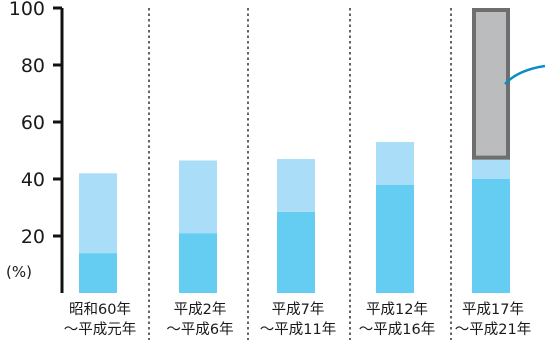 This screenshot has height=343, width=545. Describe the element at coordinates (27, 10) in the screenshot. I see `y-tick-label: 100` at that location.